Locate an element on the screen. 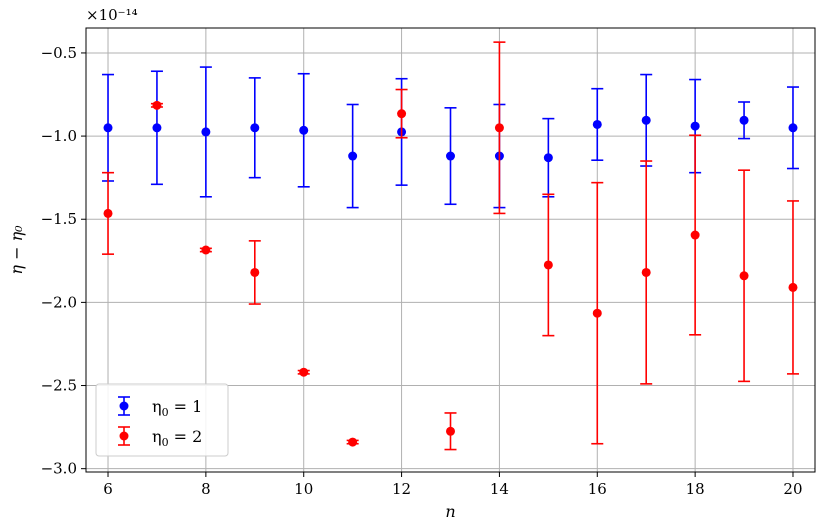 The height and width of the screenshot is (528, 830). legend-box is located at coordinates (162, 420).